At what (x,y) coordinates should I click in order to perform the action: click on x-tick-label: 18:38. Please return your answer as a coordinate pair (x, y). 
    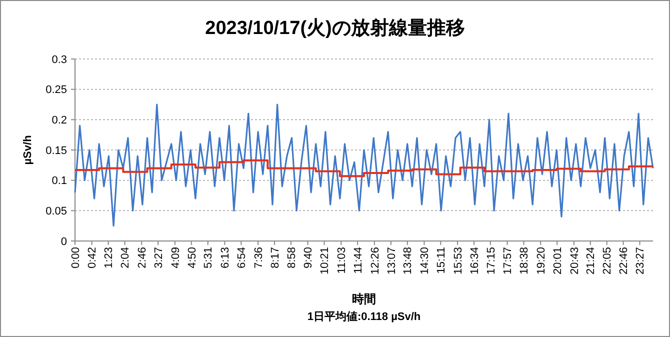
    Looking at the image, I should click on (524, 261).